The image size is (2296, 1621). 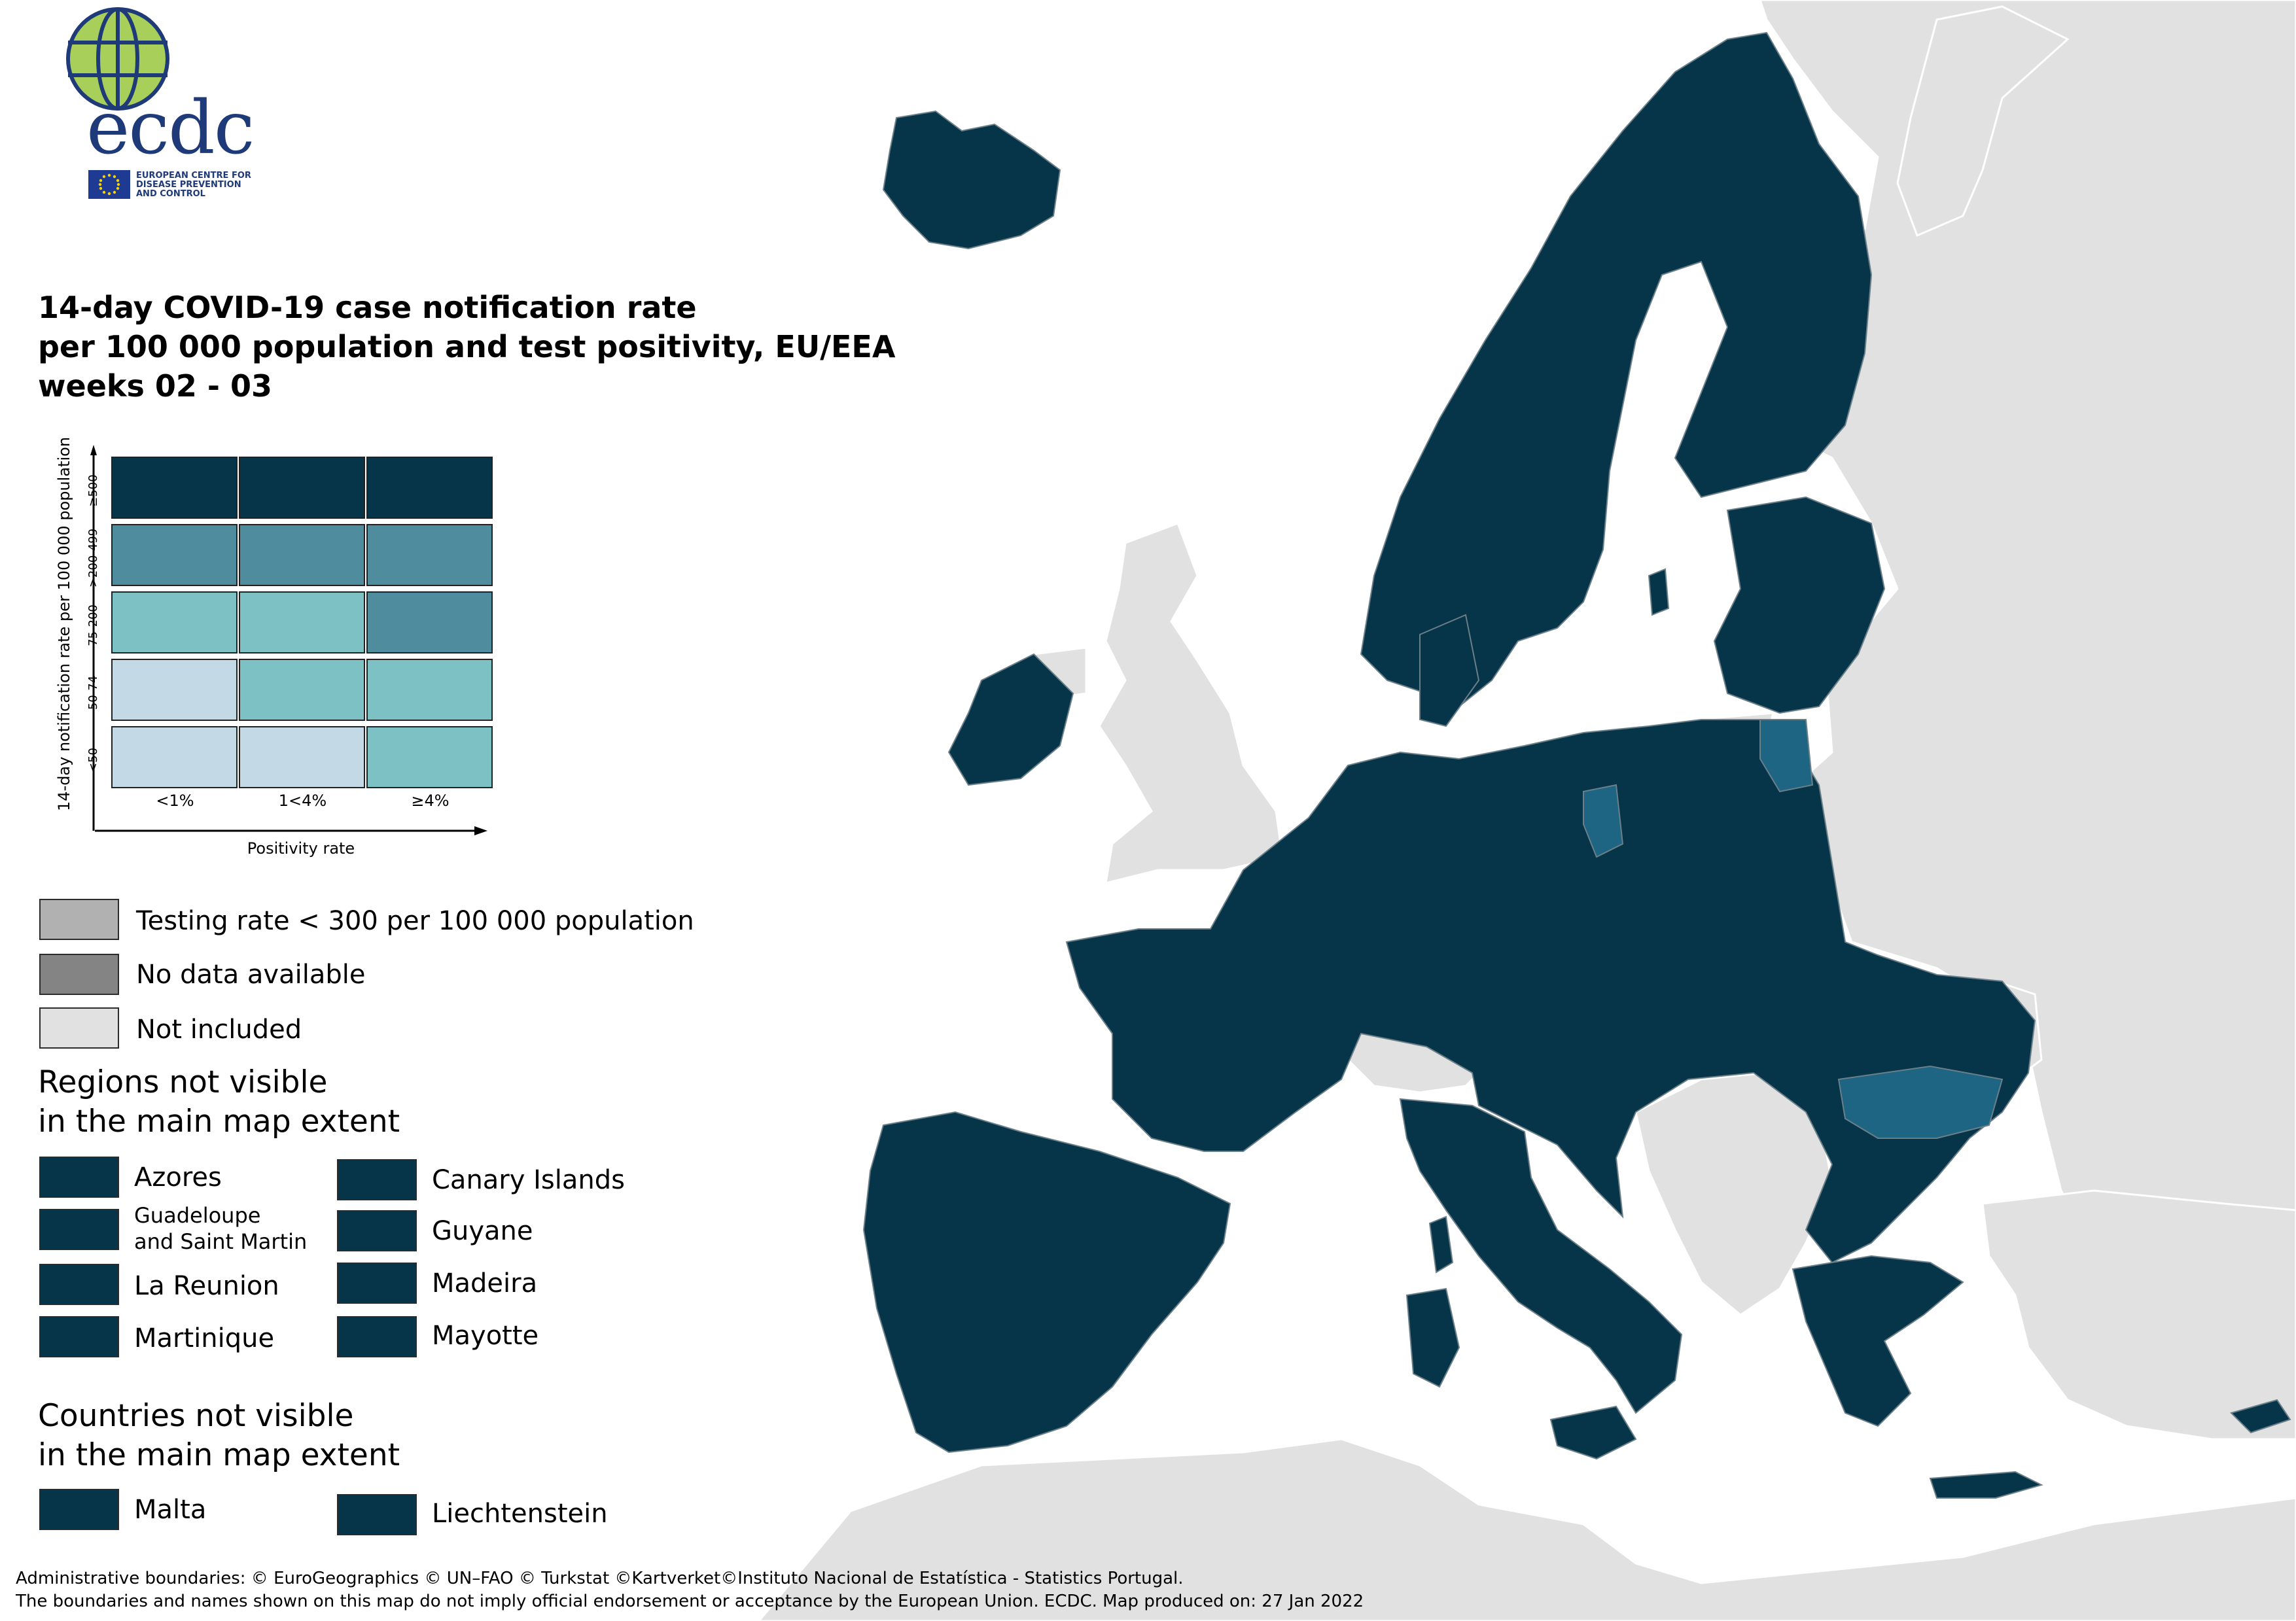 I want to click on globe-icon, so click(x=117, y=59).